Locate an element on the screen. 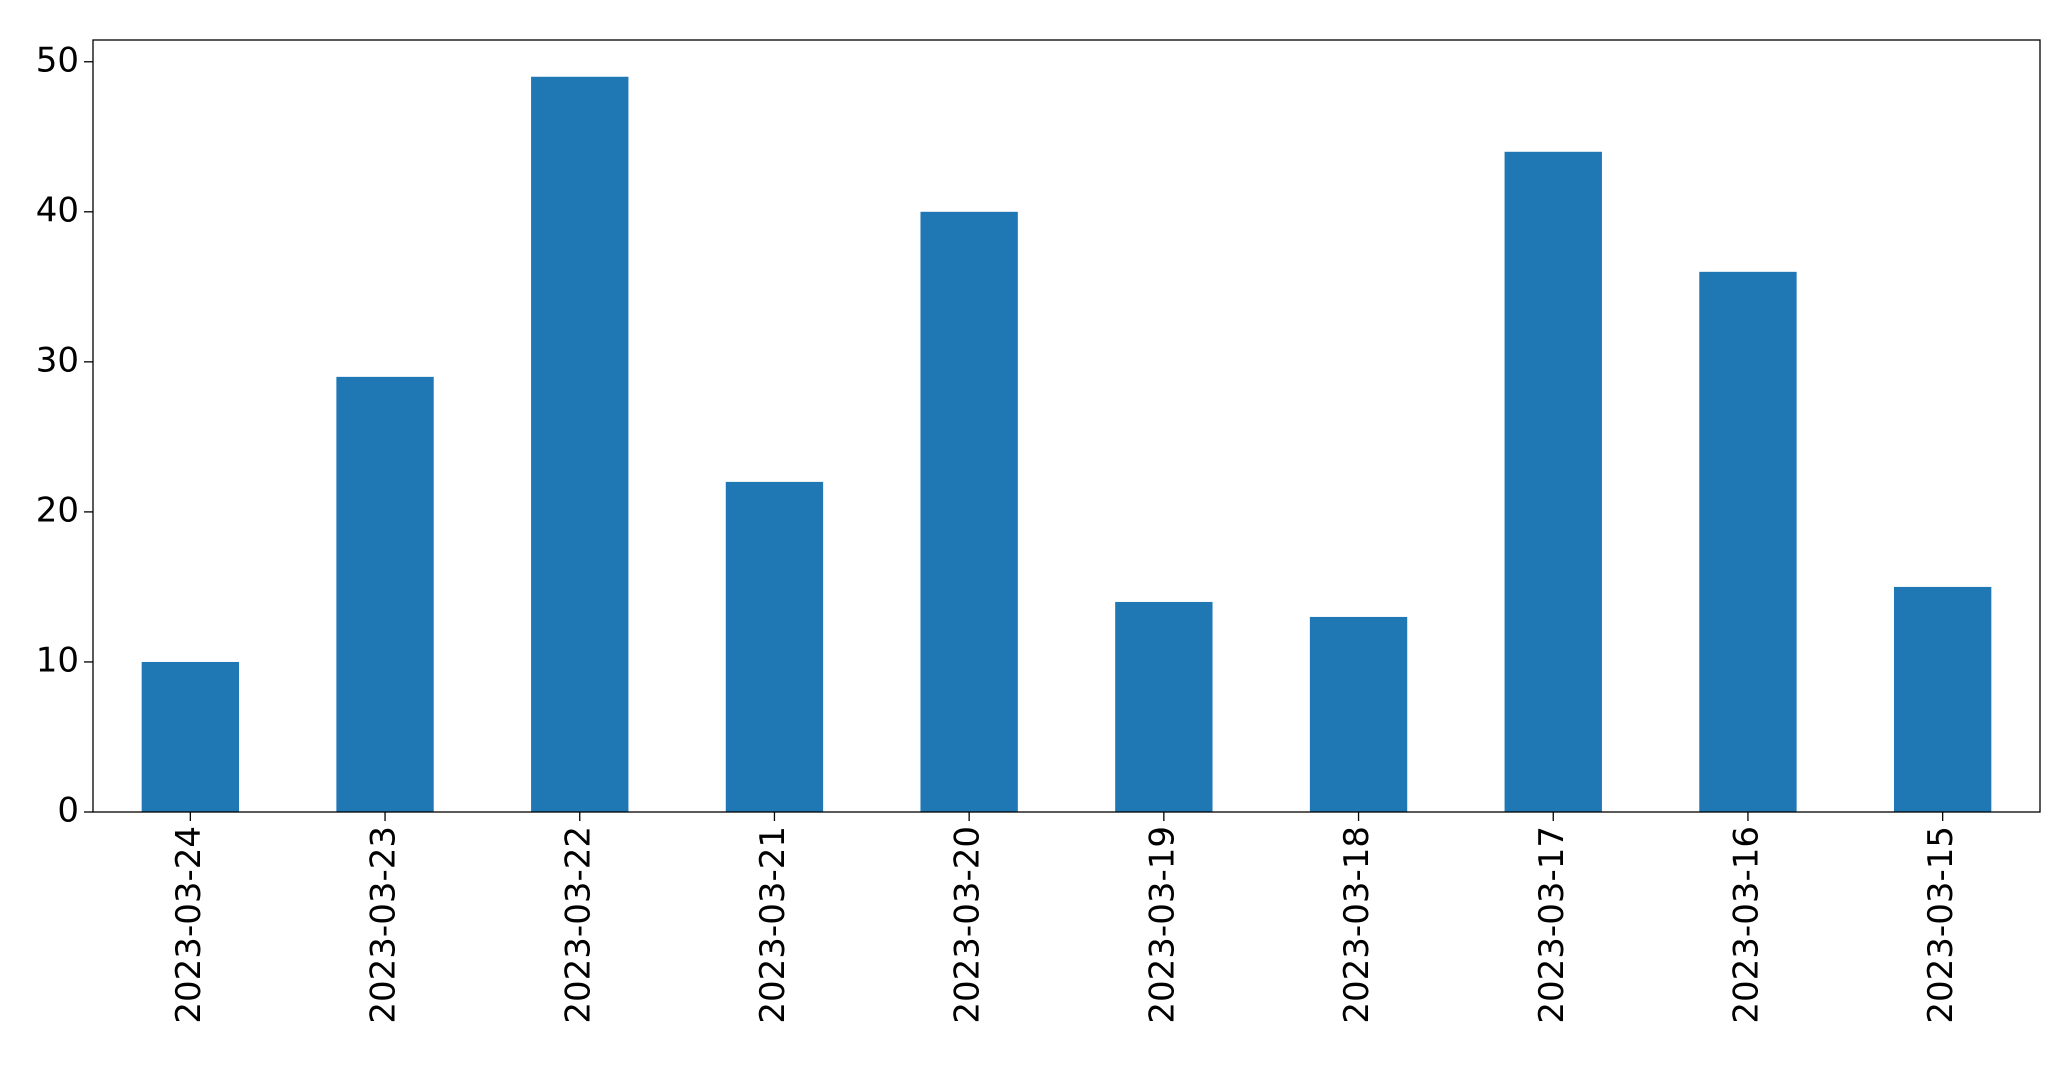 This screenshot has height=1065, width=2071. x-tick-label: 2023-03-15 is located at coordinates (1941, 925).